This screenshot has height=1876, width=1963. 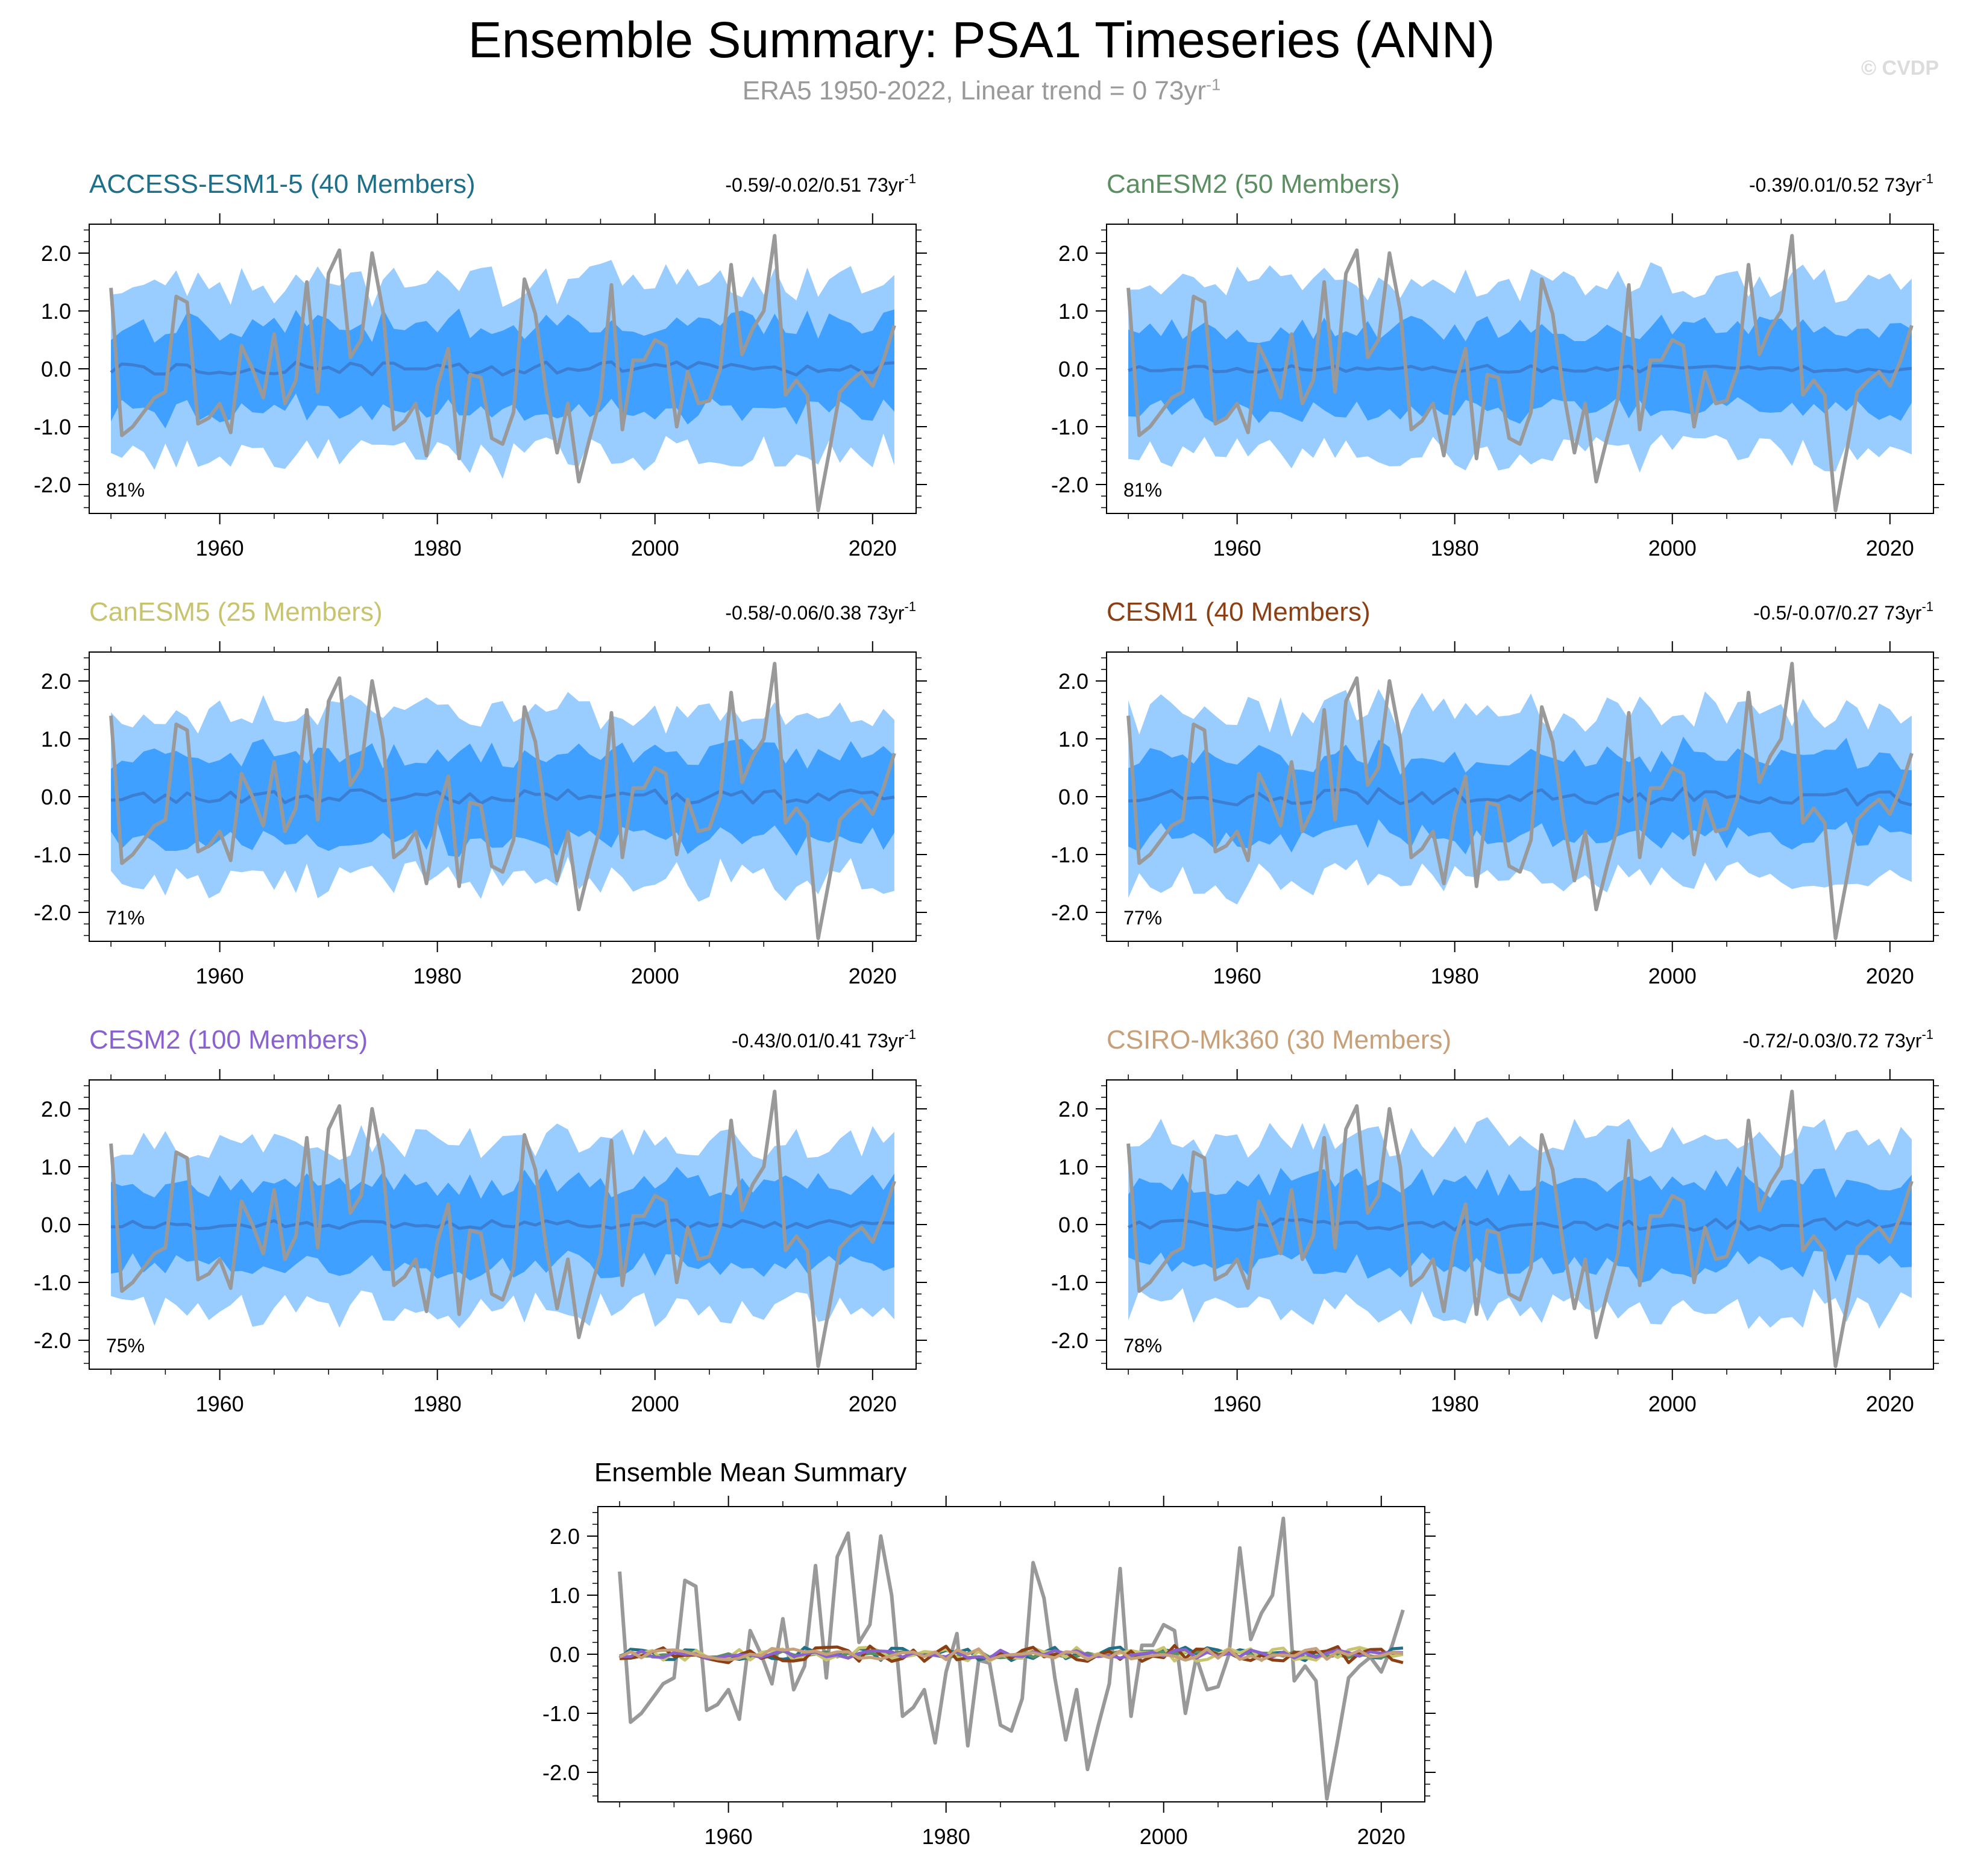 I want to click on trend-values: -0.43/0.01/0.41 73yr, so click(x=818, y=1041).